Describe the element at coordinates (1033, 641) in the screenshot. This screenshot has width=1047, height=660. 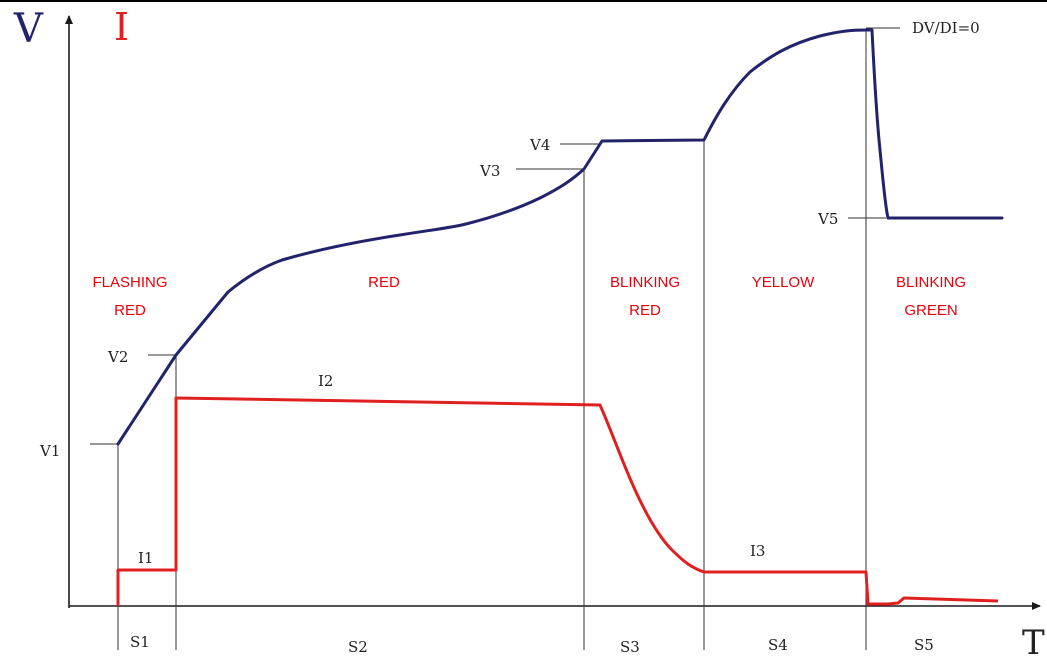
I see `t-axis-label: T` at that location.